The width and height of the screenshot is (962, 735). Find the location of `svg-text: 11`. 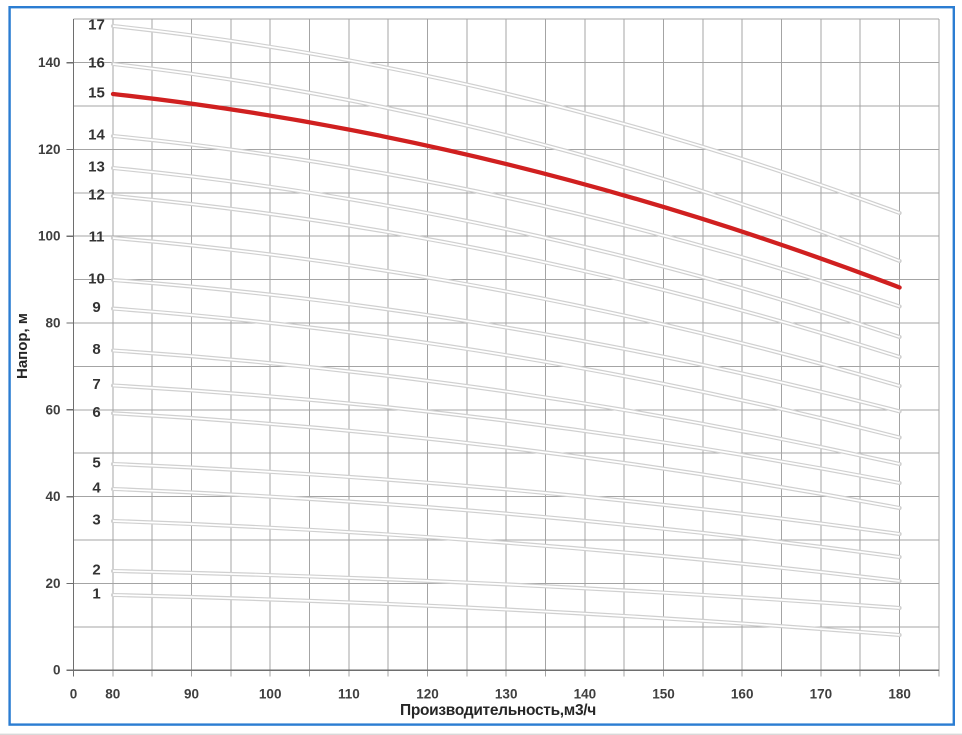

svg-text: 11 is located at coordinates (97, 237).